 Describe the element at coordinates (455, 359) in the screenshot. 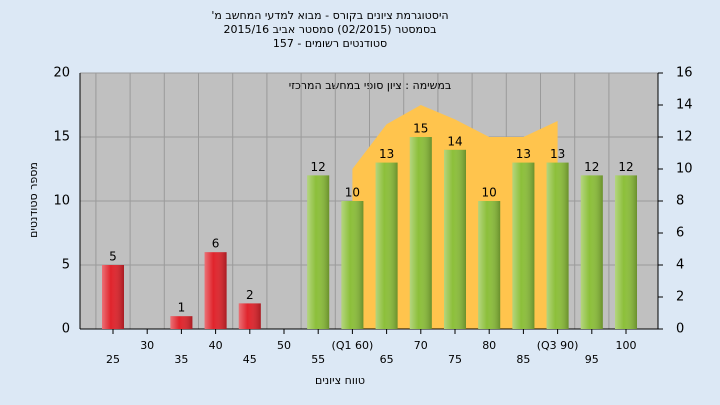

I see `x-tick-label: 75` at that location.